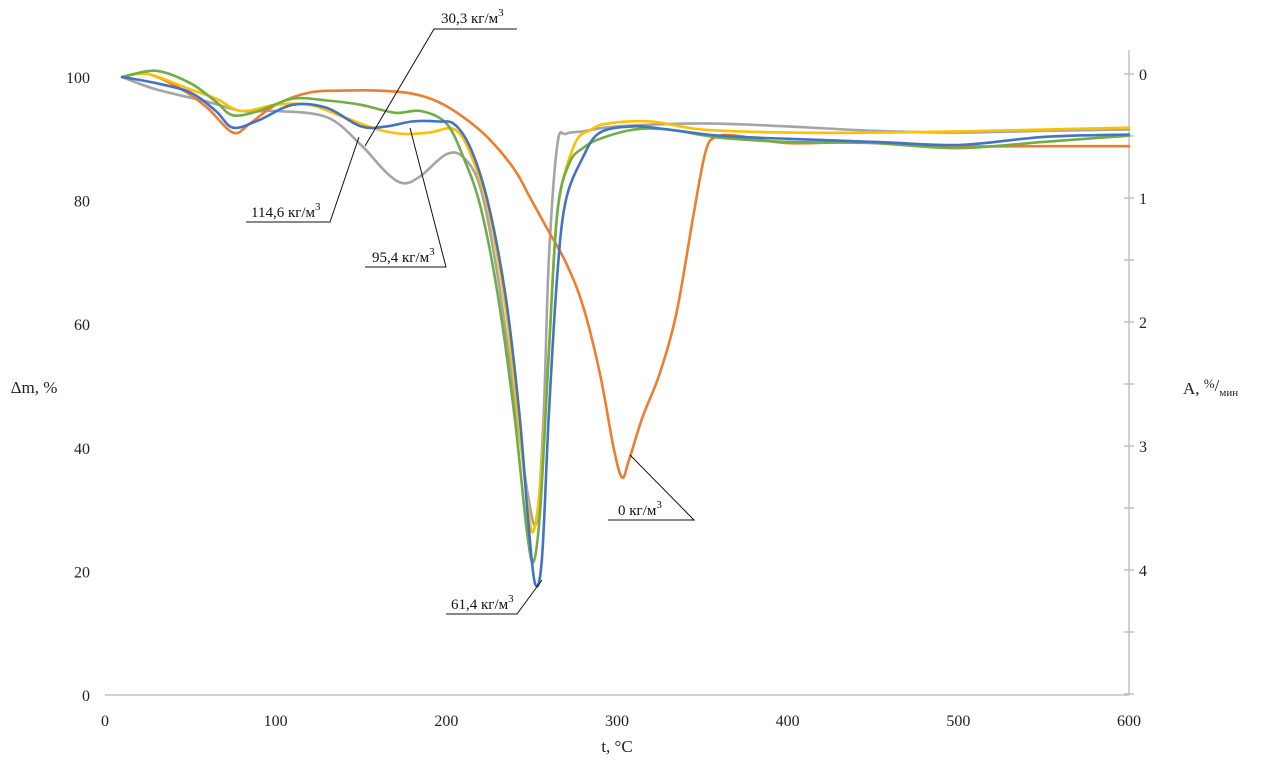  What do you see at coordinates (1228, 393) in the screenshot?
I see `right-y-axis-title-den: мин` at bounding box center [1228, 393].